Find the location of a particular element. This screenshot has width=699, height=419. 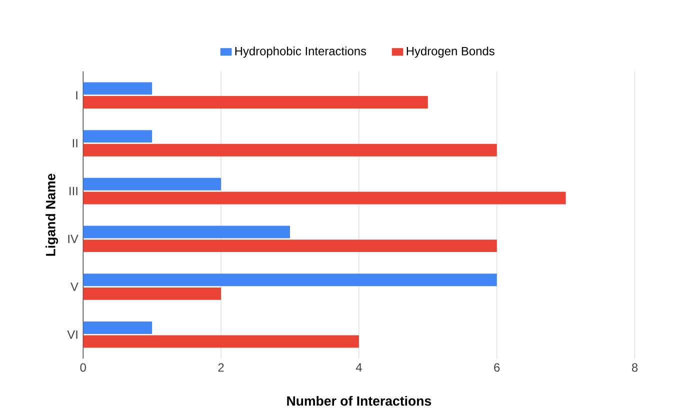

x-tick-label: 4 is located at coordinates (359, 367).